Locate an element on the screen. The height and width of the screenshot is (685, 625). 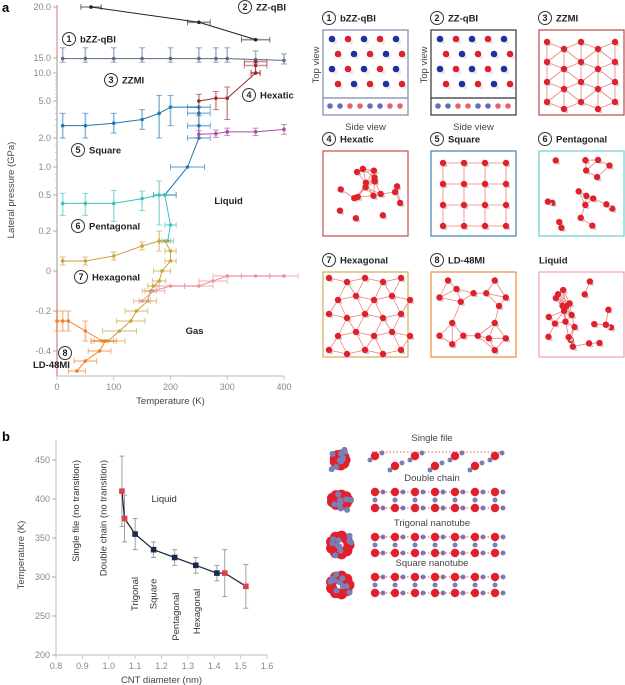
y-axis-label: Lateral pressure (GPa) is located at coordinates (11, 190).